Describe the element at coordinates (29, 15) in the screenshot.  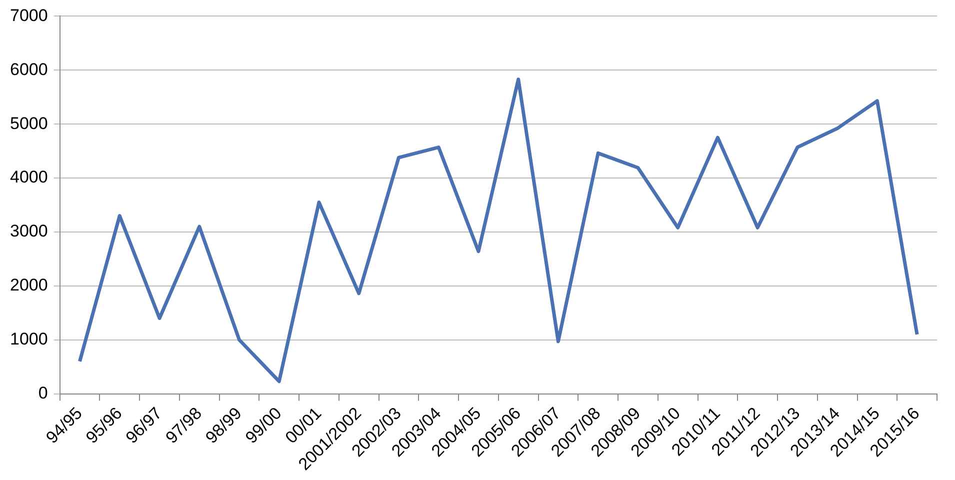
I see `y-tick-label: 7000` at that location.